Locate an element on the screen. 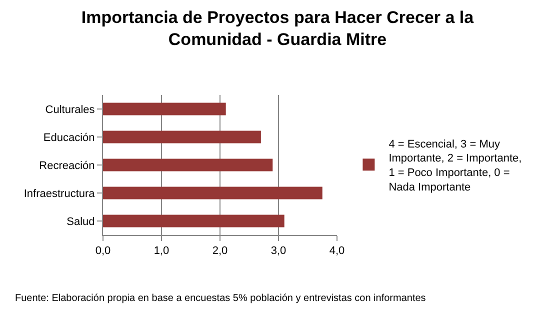 The width and height of the screenshot is (555, 325). x-tick-label: 3,0 is located at coordinates (278, 251).